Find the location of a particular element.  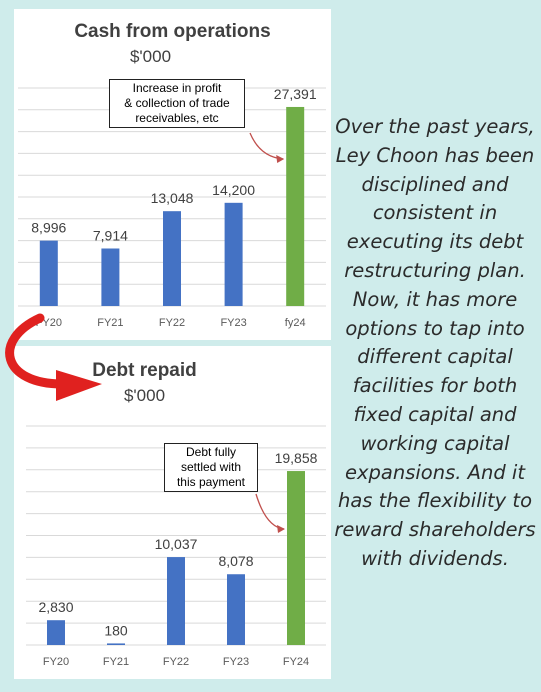

annotation-line: Increase in profit is located at coordinates (177, 88).